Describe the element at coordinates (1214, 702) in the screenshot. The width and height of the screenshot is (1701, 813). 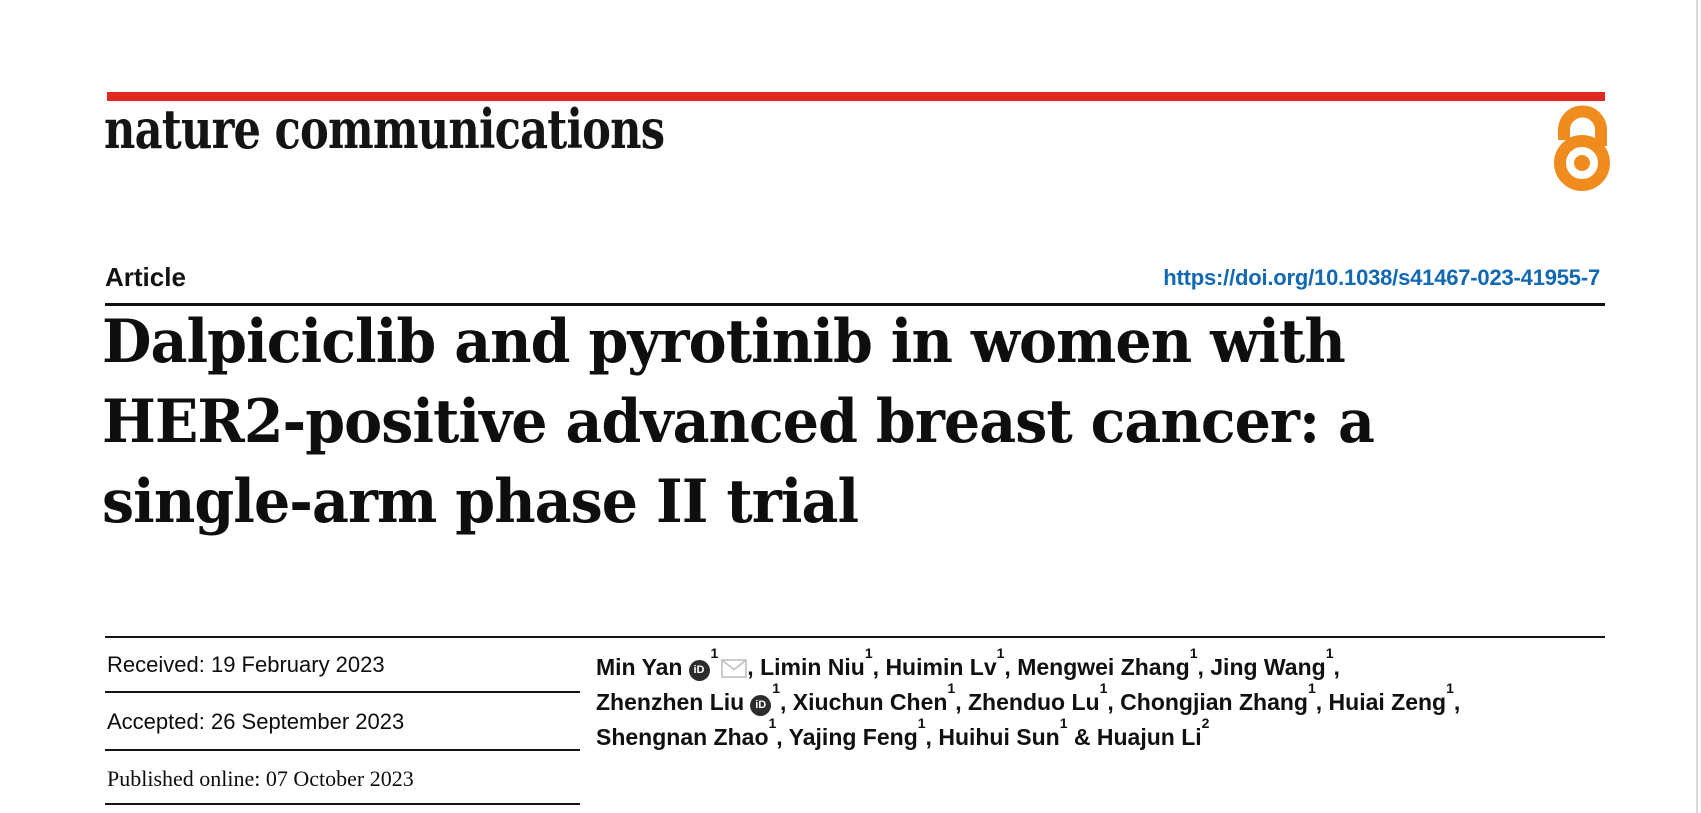
I see `author-name: Chongjian Zhang` at that location.